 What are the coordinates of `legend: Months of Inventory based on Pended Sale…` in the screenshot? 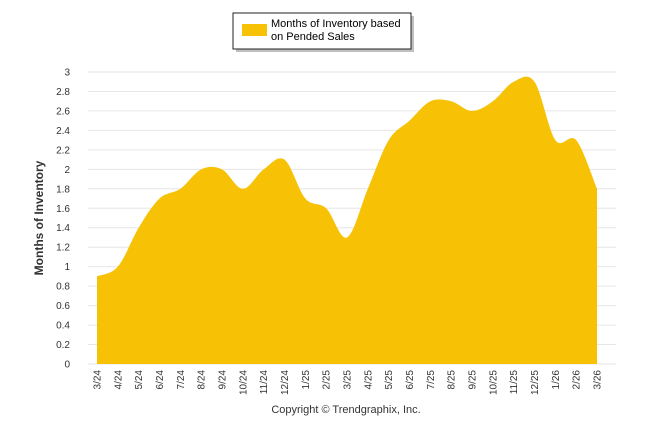 It's located at (323, 32).